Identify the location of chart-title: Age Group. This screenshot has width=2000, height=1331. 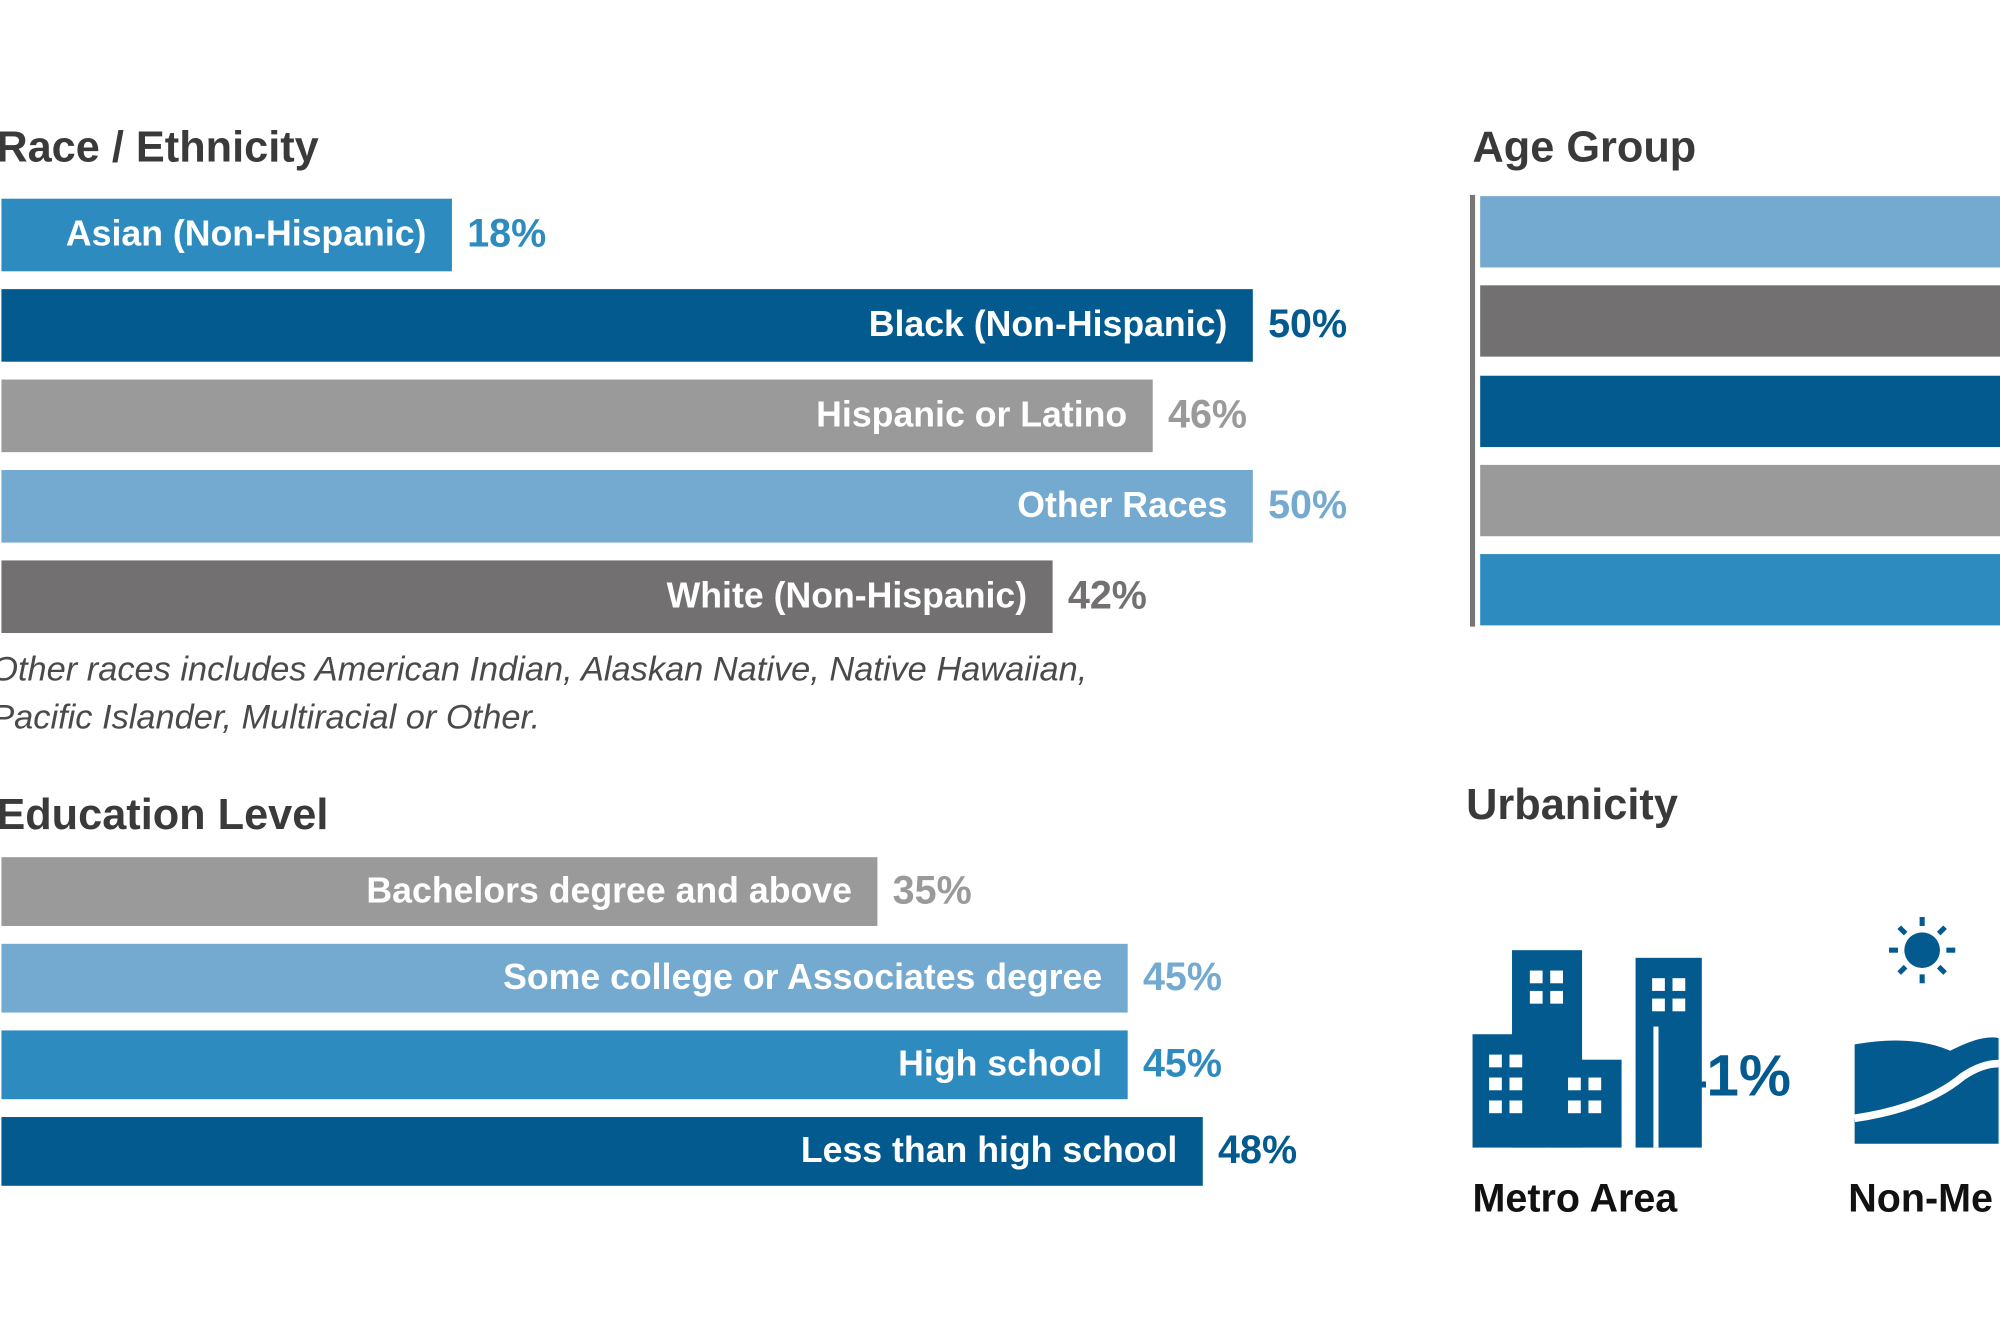
(1585, 148).